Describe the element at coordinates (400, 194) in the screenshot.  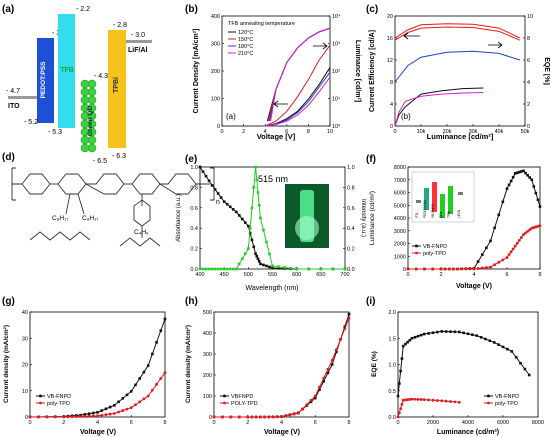
I see `f-ytick-label: 6000` at that location.